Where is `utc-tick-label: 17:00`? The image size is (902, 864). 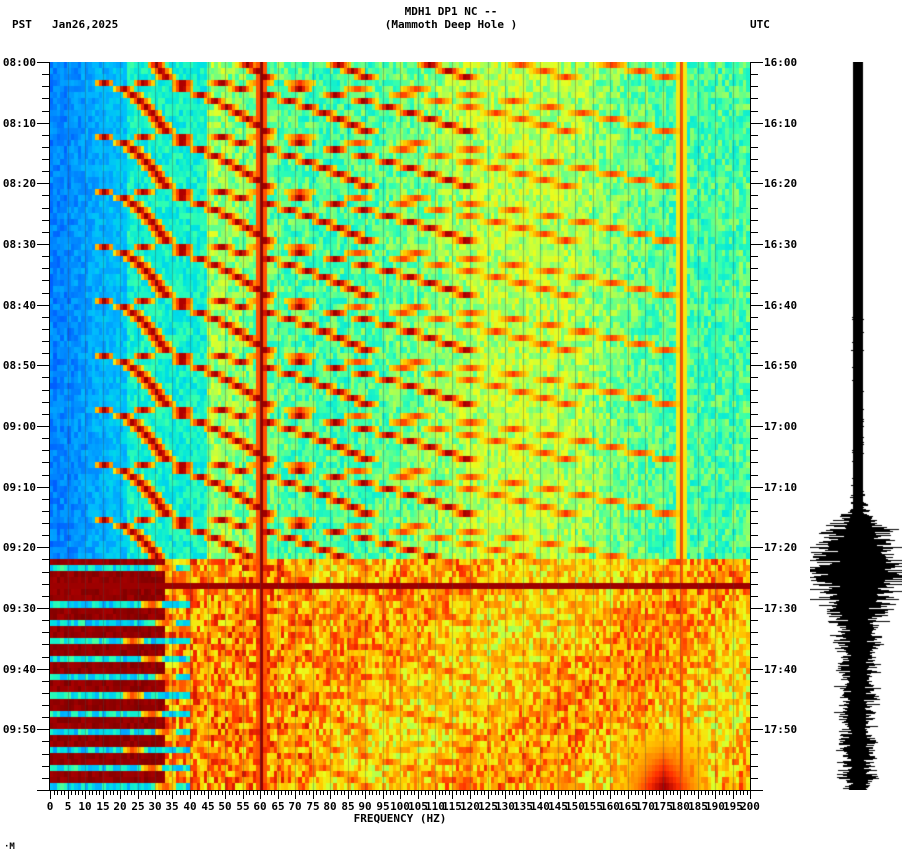 utc-tick-label: 17:00 is located at coordinates (781, 426).